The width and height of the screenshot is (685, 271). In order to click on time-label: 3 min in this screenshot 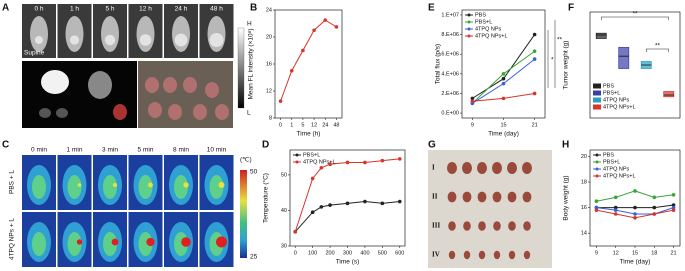, I will do `click(110, 150)`.